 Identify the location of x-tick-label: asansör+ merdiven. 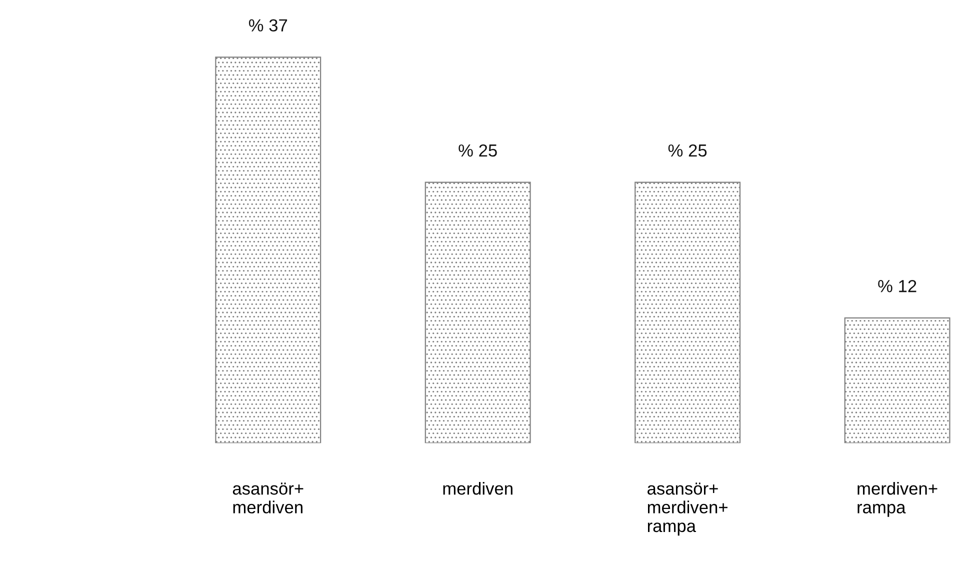
(268, 498).